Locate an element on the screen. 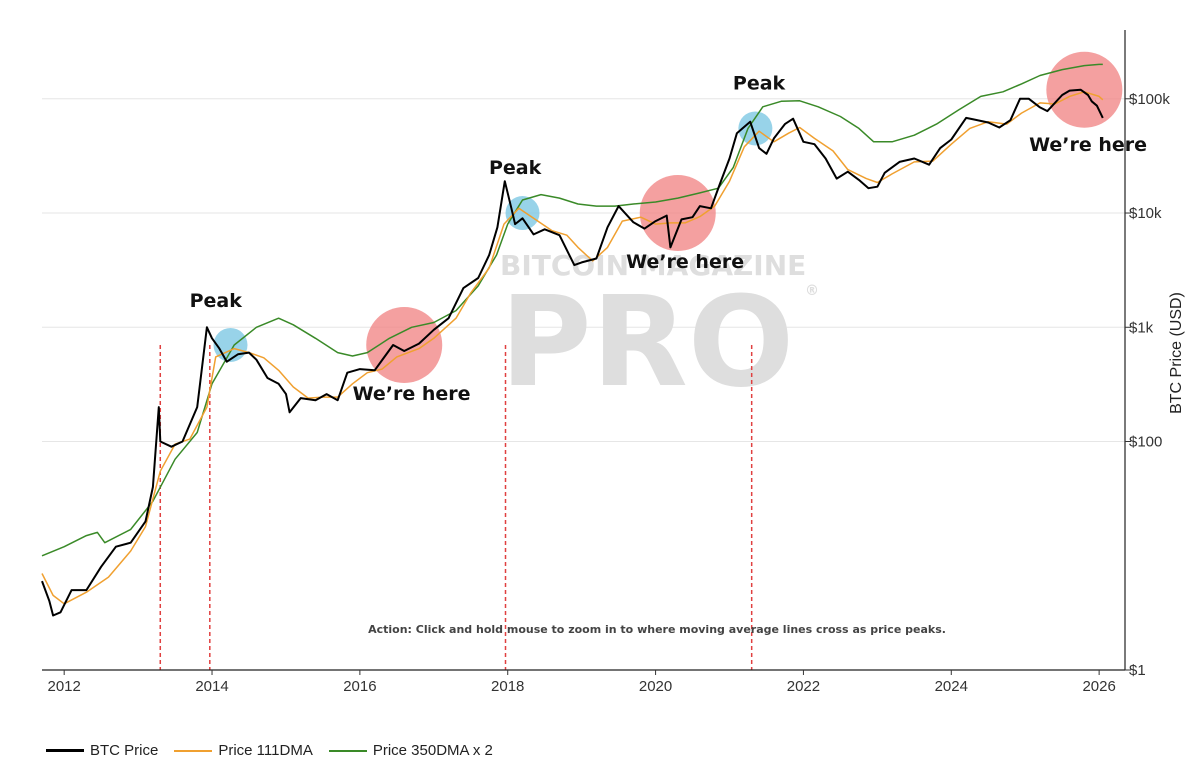  legend-item-350dma: Price 350DMA x 2 is located at coordinates (410, 750).